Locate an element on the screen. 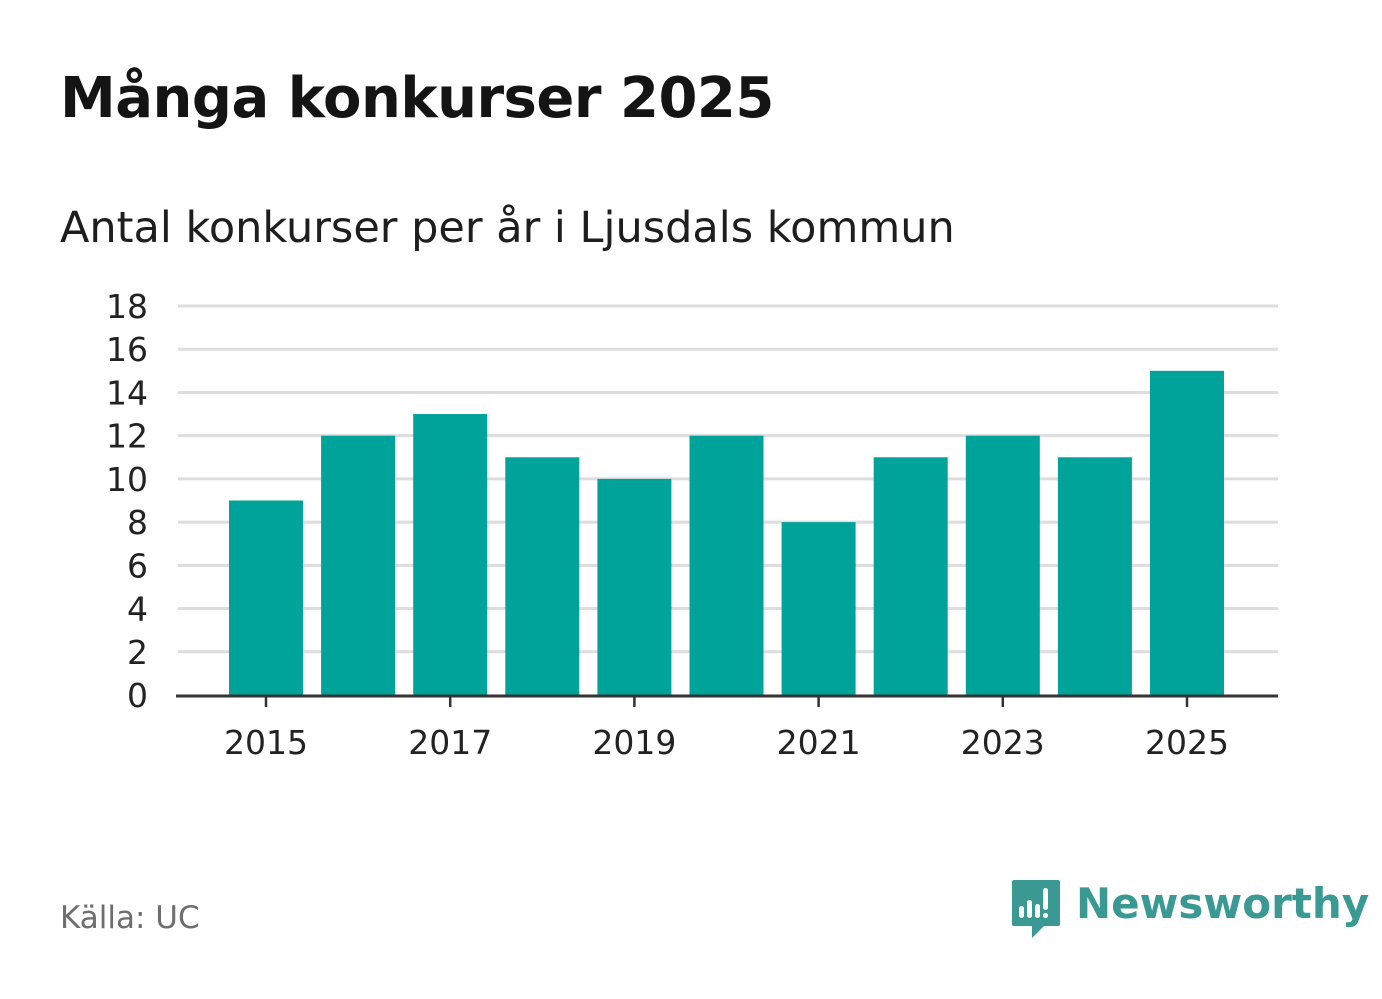 This screenshot has width=1382, height=999. y-tick-label: 12 is located at coordinates (127, 436).